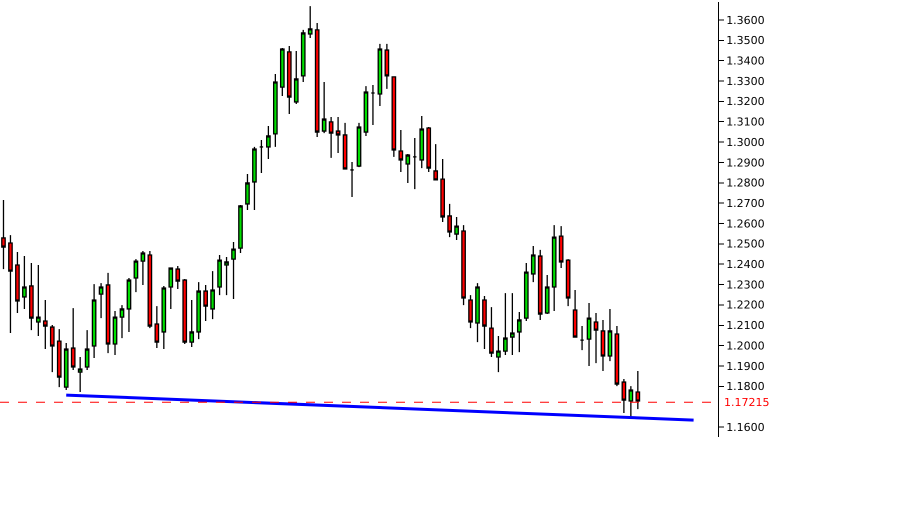 The width and height of the screenshot is (924, 522). I want to click on y-tick-label: 1.1900, so click(745, 366).